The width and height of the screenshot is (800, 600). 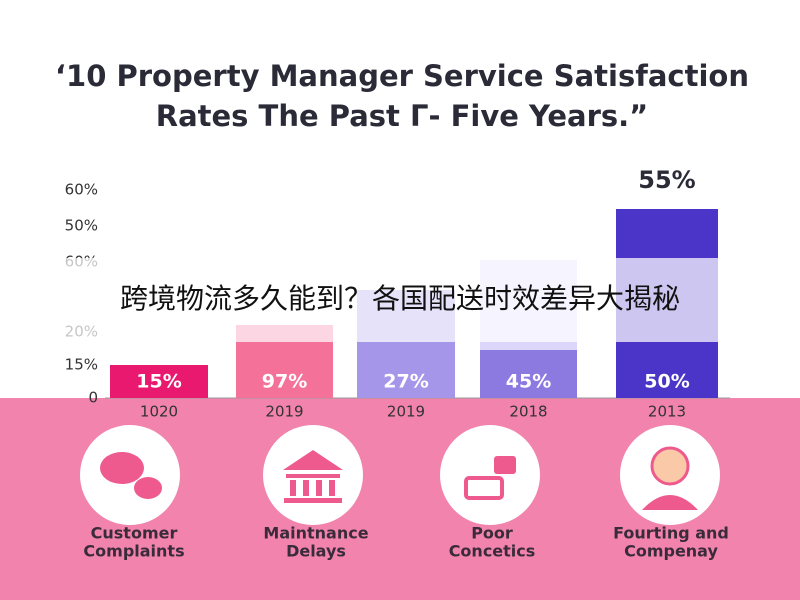 What do you see at coordinates (405, 382) in the screenshot?
I see `bar-label: 27%` at bounding box center [405, 382].